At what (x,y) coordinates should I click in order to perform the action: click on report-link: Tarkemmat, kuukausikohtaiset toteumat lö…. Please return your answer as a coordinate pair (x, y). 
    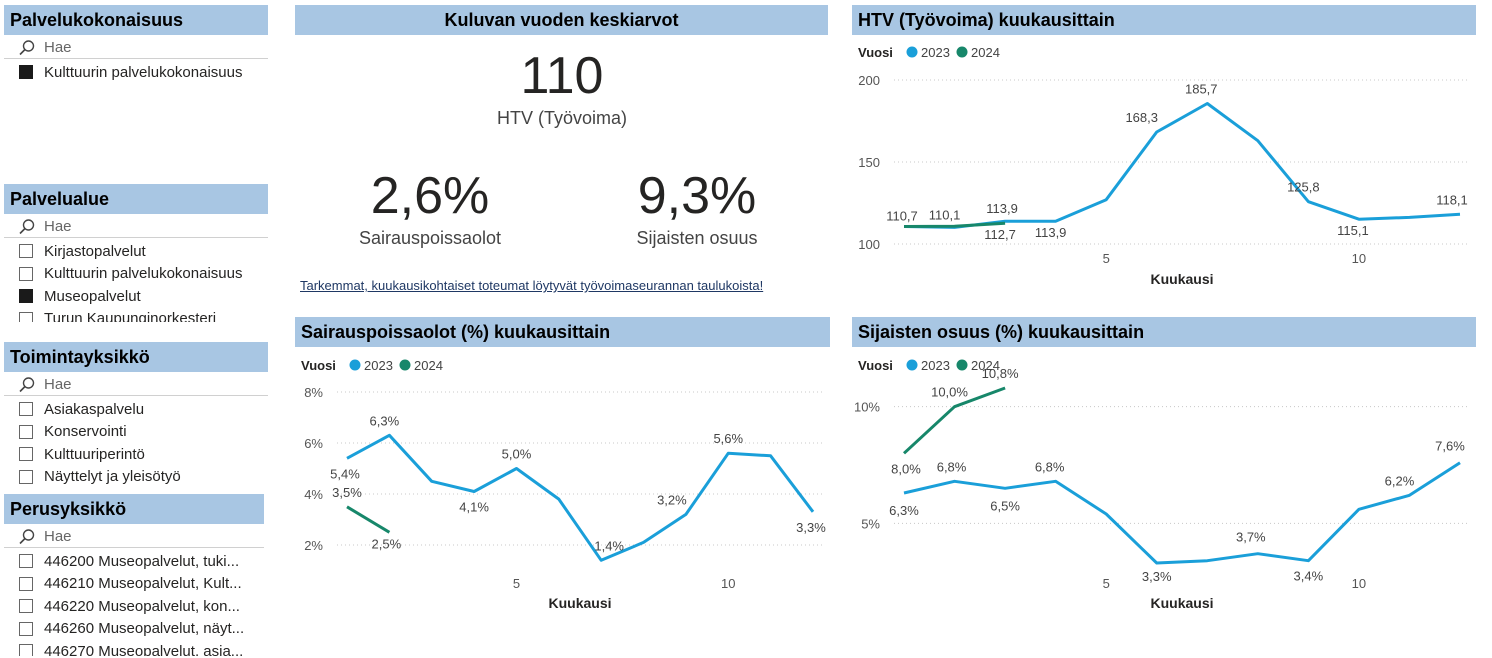
    Looking at the image, I should click on (532, 285).